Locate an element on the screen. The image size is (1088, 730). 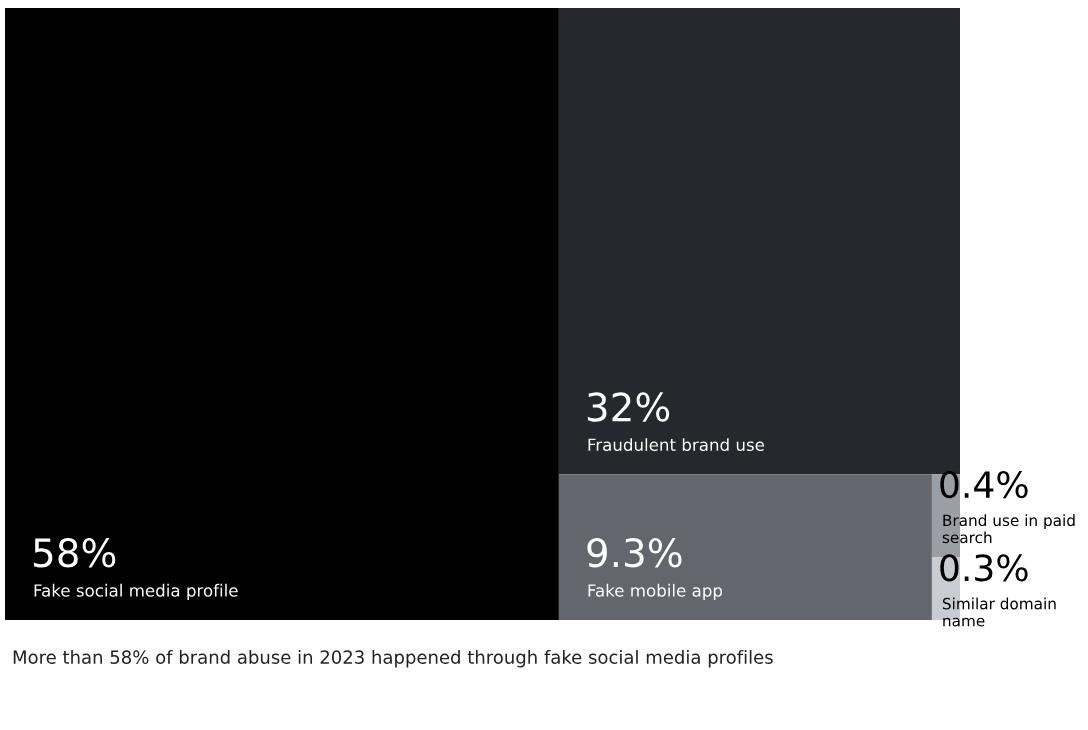
category-label: Fraudulent brand use is located at coordinates (676, 445).